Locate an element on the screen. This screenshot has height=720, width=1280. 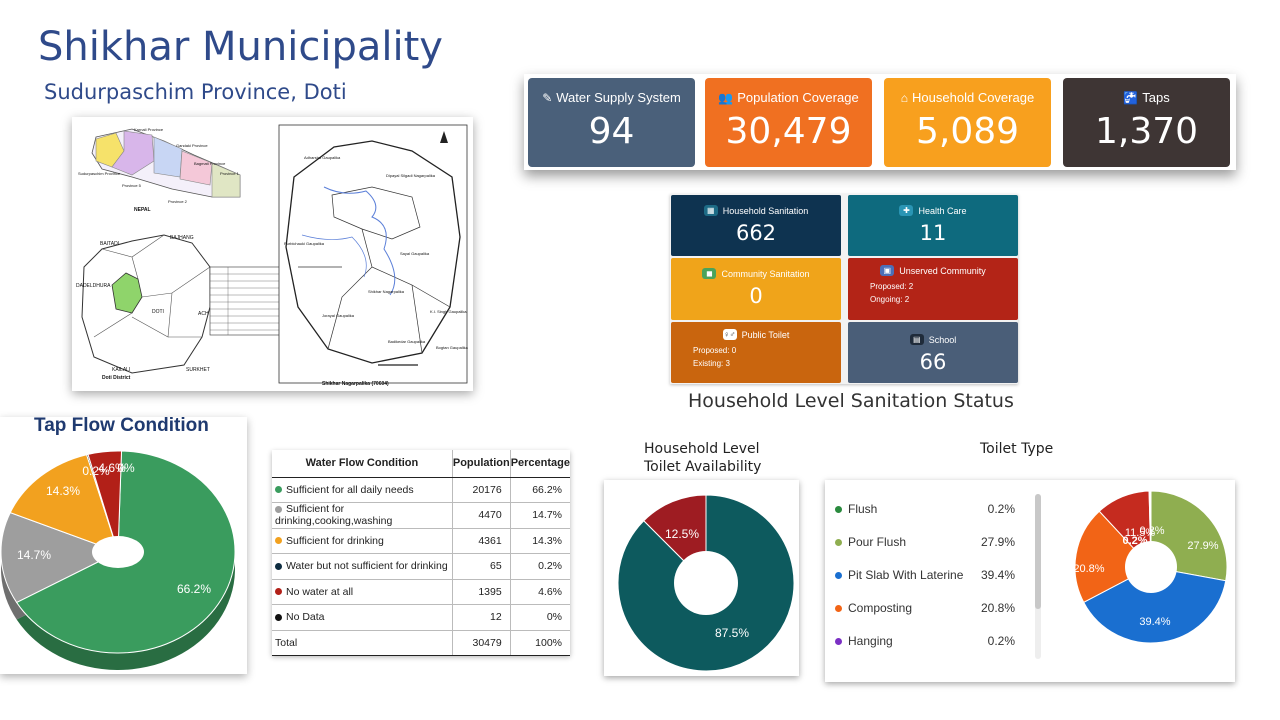
data-label: 11.5% is located at coordinates (1140, 533).